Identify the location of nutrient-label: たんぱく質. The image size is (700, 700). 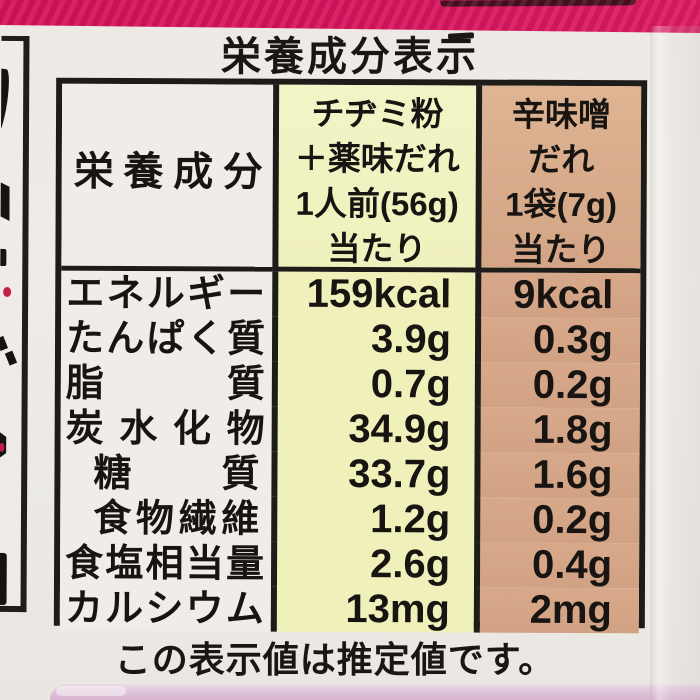
(166, 338).